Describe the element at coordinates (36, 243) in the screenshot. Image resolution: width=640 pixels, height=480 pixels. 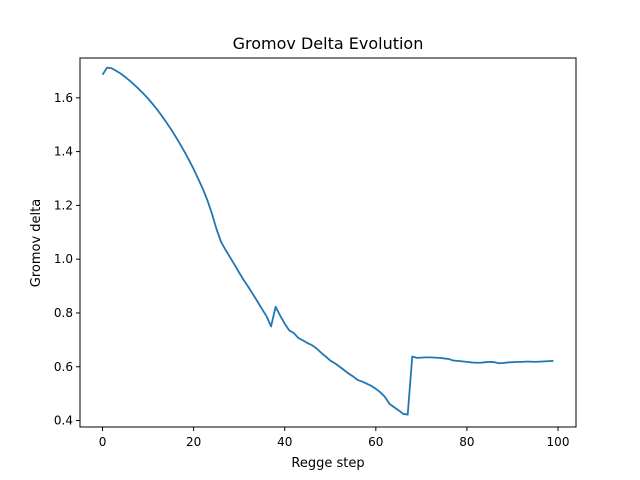
I see `y-axis-label: Gromov delta` at that location.